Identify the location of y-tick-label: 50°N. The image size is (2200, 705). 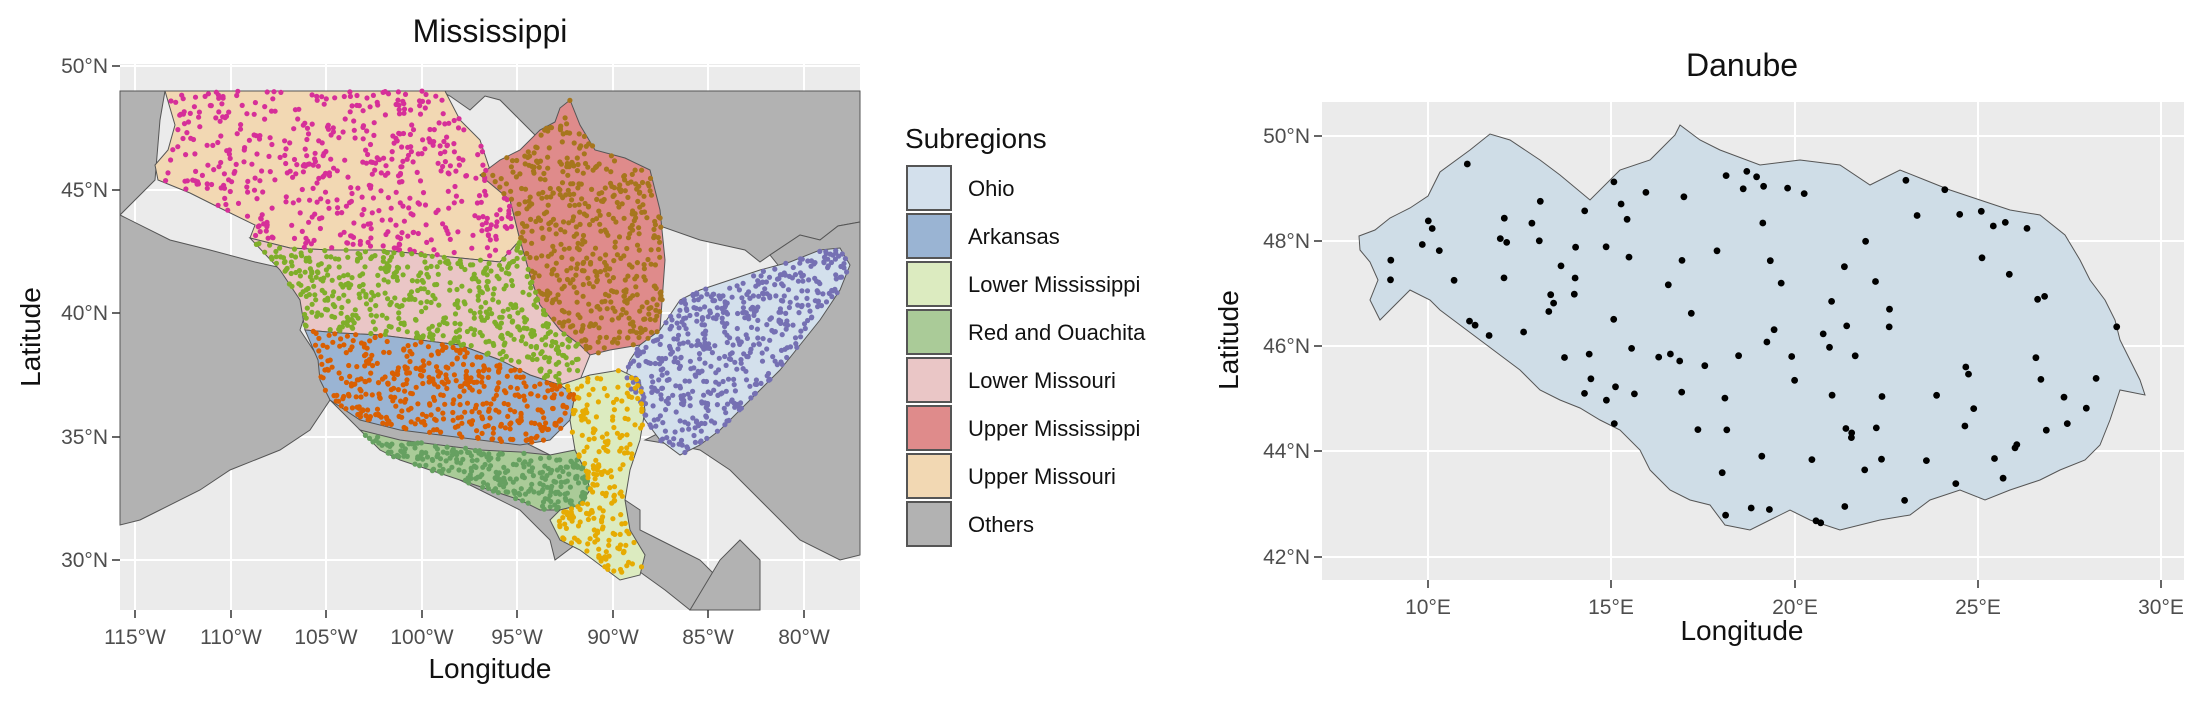
(84, 66).